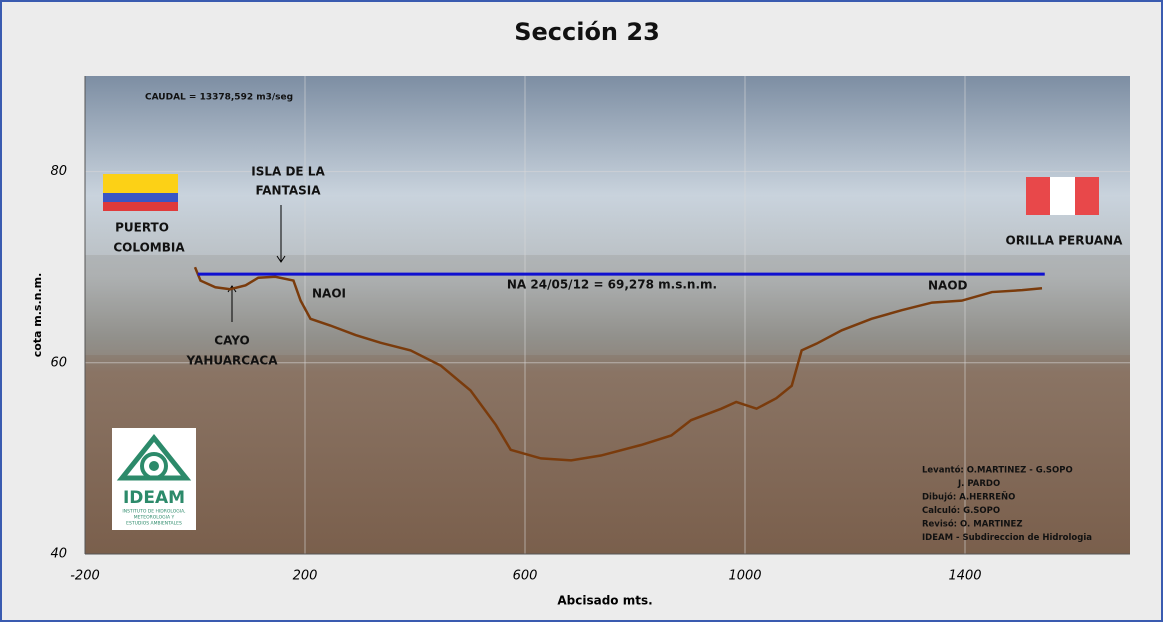  I want to click on x-tick-label: 1000, so click(744, 576).